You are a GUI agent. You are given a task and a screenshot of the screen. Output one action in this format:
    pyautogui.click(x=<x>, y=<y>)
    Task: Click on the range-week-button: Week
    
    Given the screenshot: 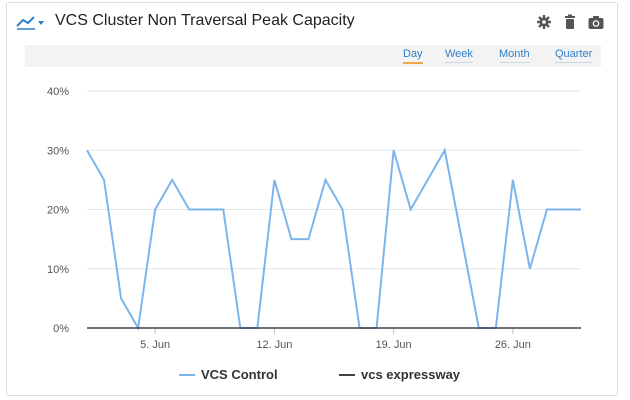 What is the action you would take?
    pyautogui.click(x=459, y=55)
    